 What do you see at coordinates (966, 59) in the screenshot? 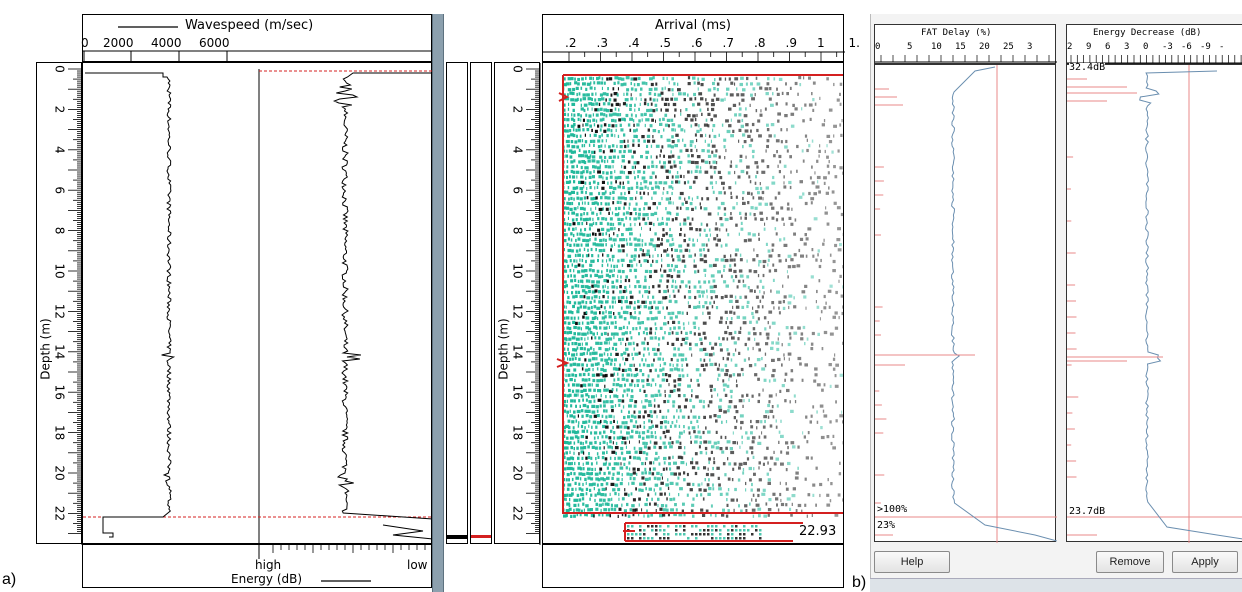
I see `fat-delay-ruler` at bounding box center [966, 59].